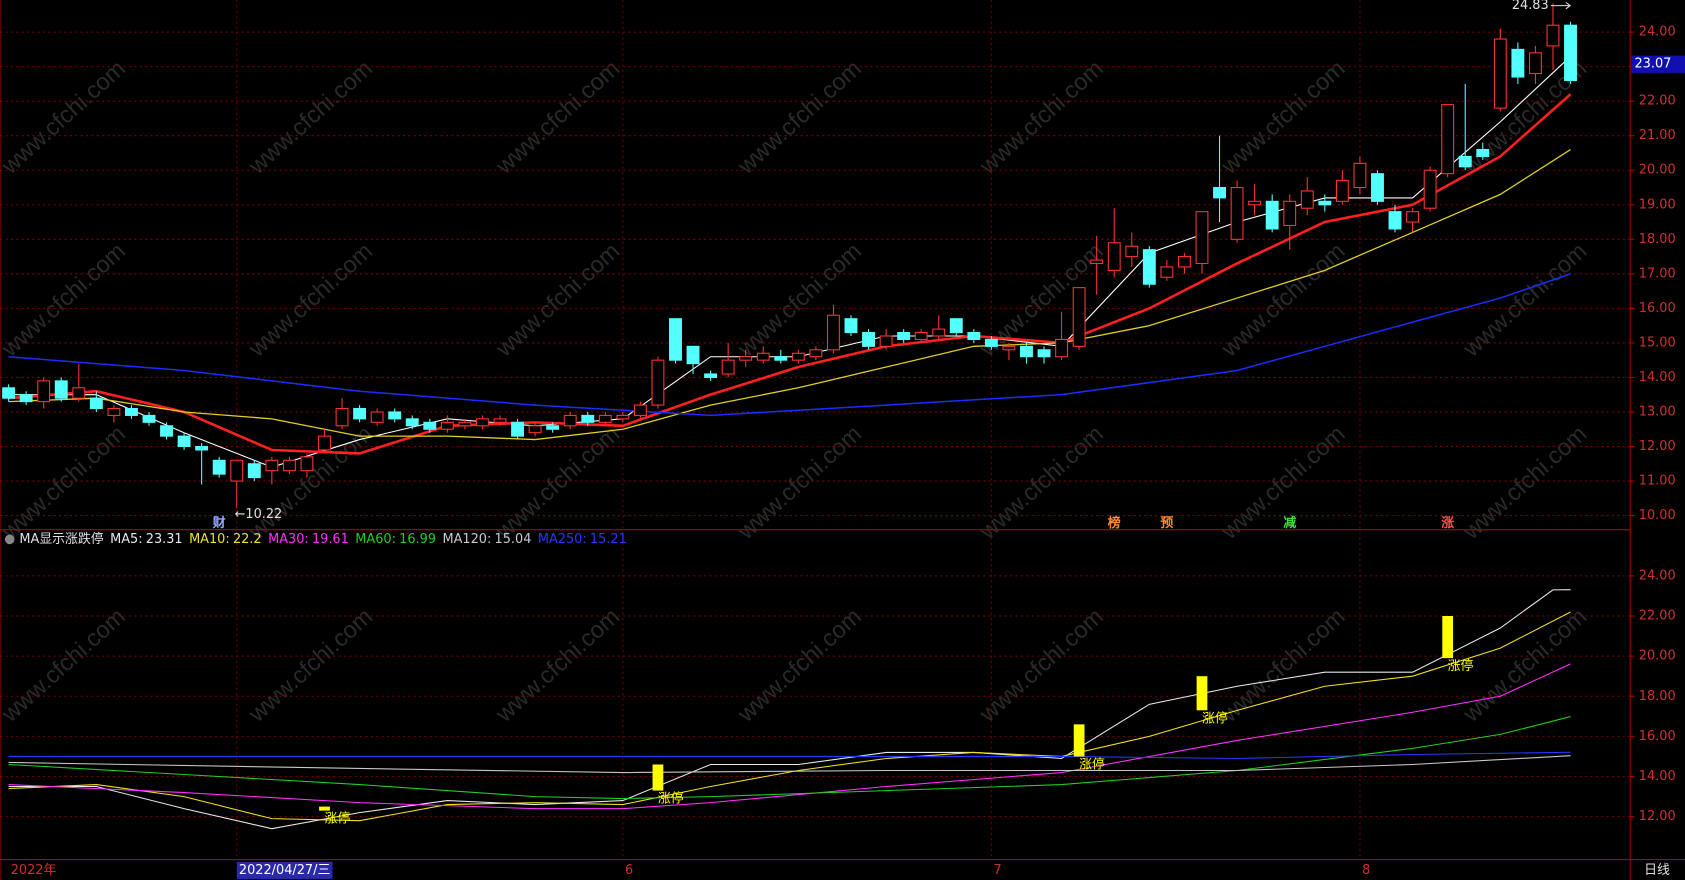  What do you see at coordinates (373, 539) in the screenshot?
I see `legend-name: MA60` at bounding box center [373, 539].